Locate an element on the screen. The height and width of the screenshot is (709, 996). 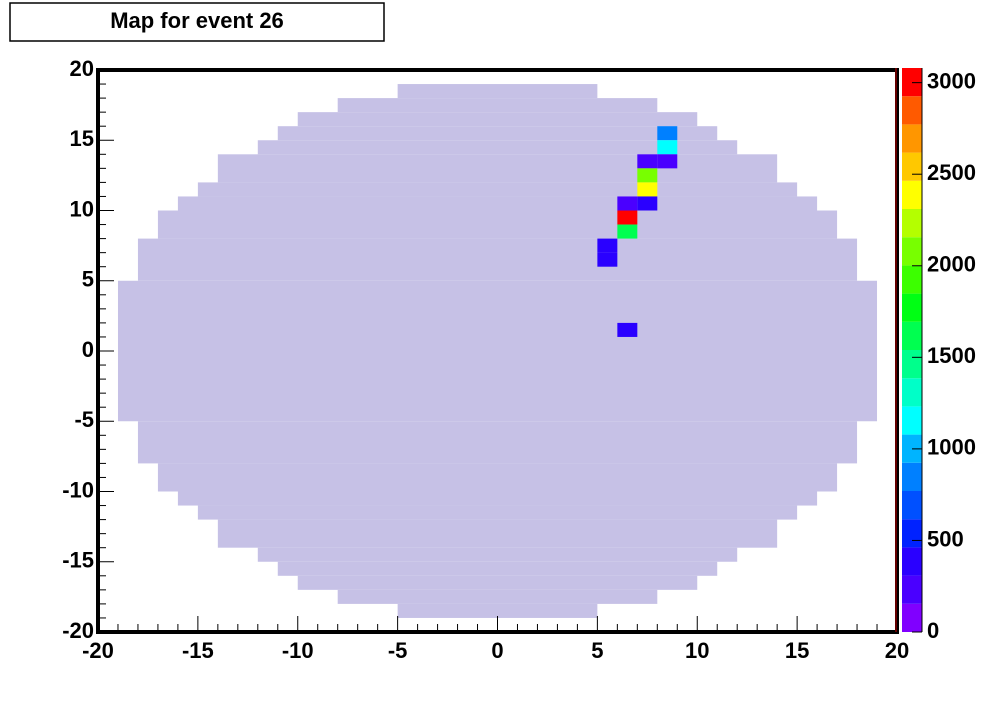
y-tick-label: -5 is located at coordinates (84, 419).